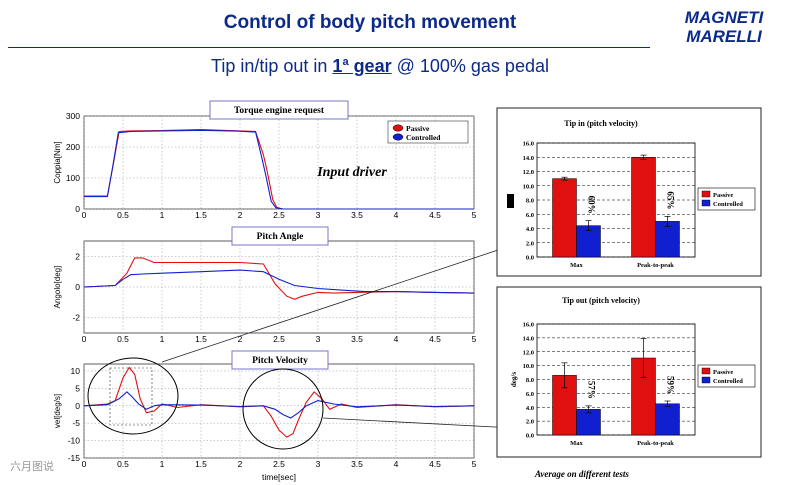  Describe the element at coordinates (57, 287) in the screenshot. I see `y-axis-label: Angolo[deg]` at that location.